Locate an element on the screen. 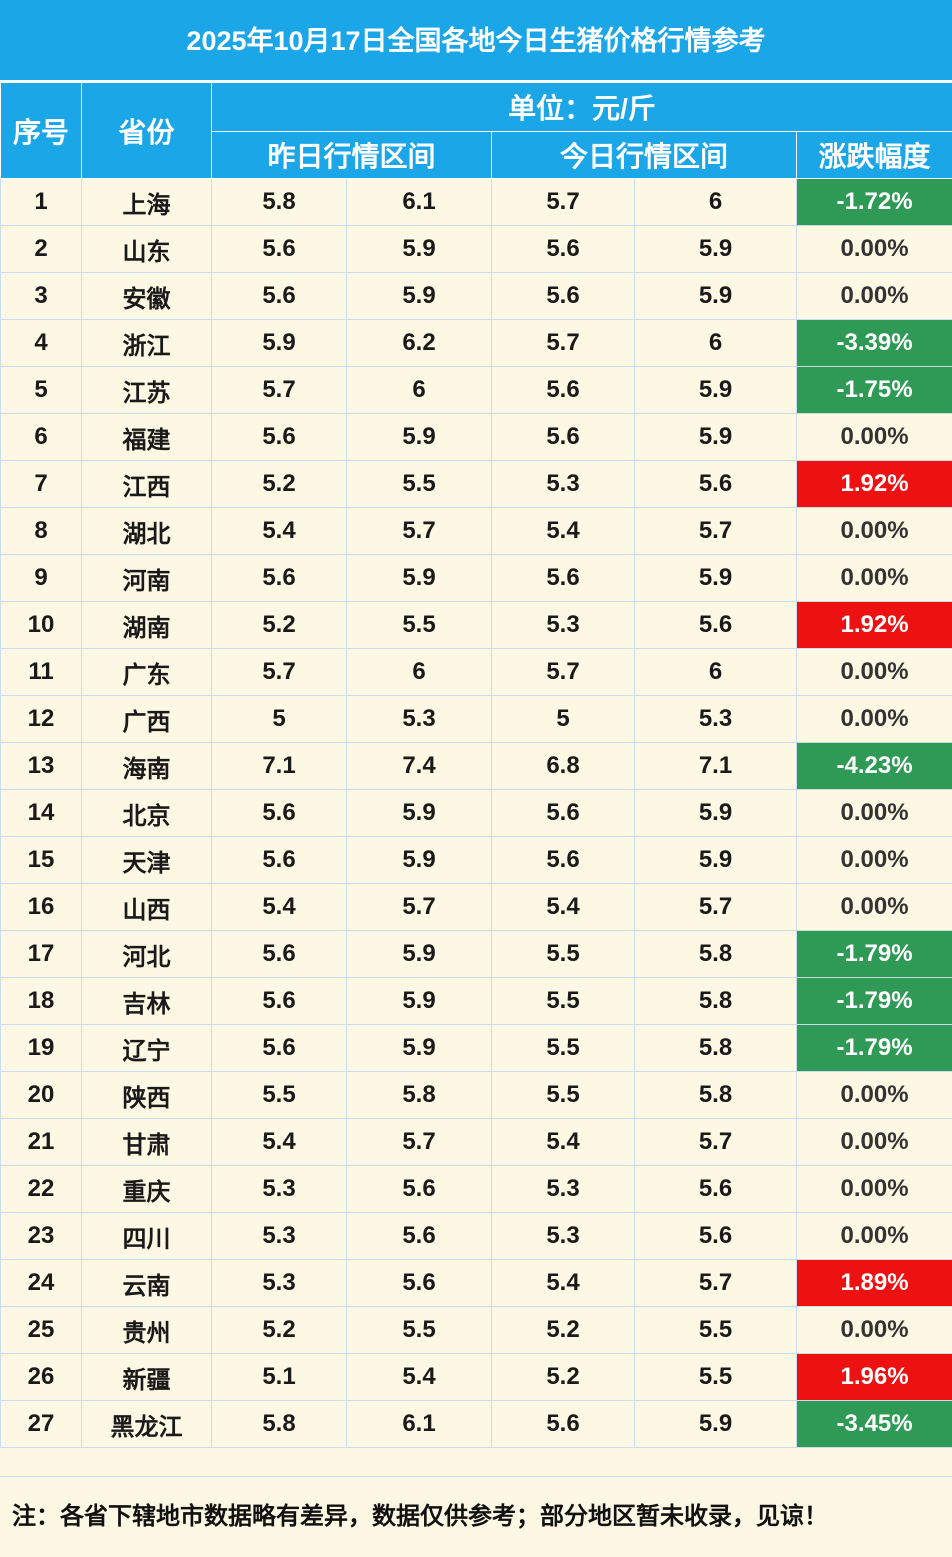 The width and height of the screenshot is (952, 1557). cell-province: 新疆 is located at coordinates (147, 1377).